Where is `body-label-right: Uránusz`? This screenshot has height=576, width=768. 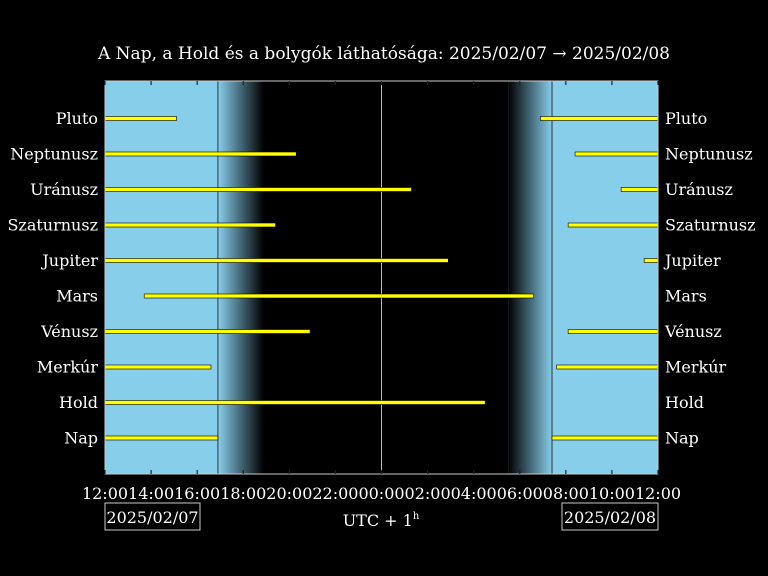 body-label-right: Uránusz is located at coordinates (699, 189).